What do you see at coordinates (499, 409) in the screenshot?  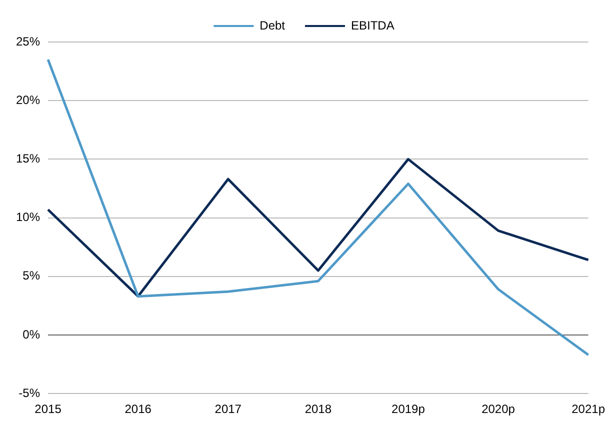 I see `x-tick-label: 2020p` at bounding box center [499, 409].